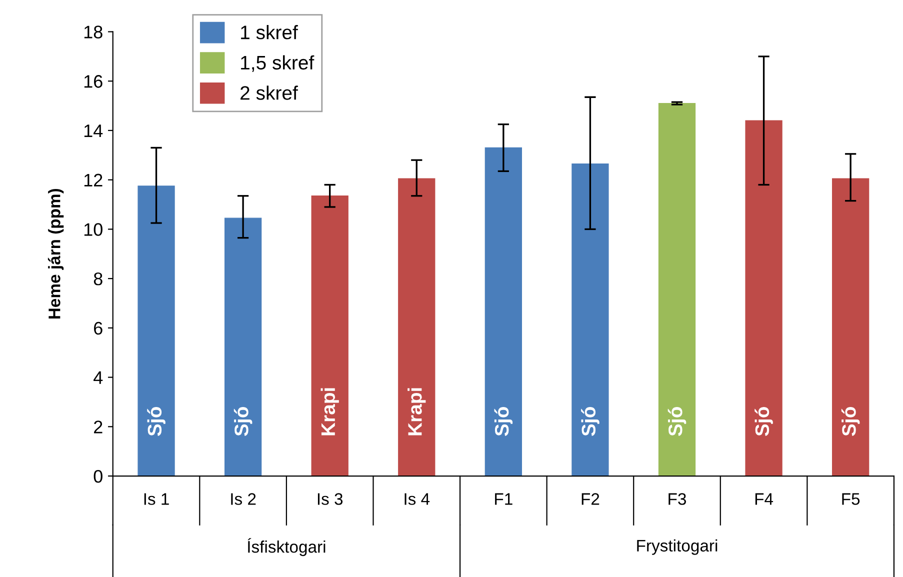 The height and width of the screenshot is (577, 903). I want to click on y-tick-label: 16, so click(93, 81).